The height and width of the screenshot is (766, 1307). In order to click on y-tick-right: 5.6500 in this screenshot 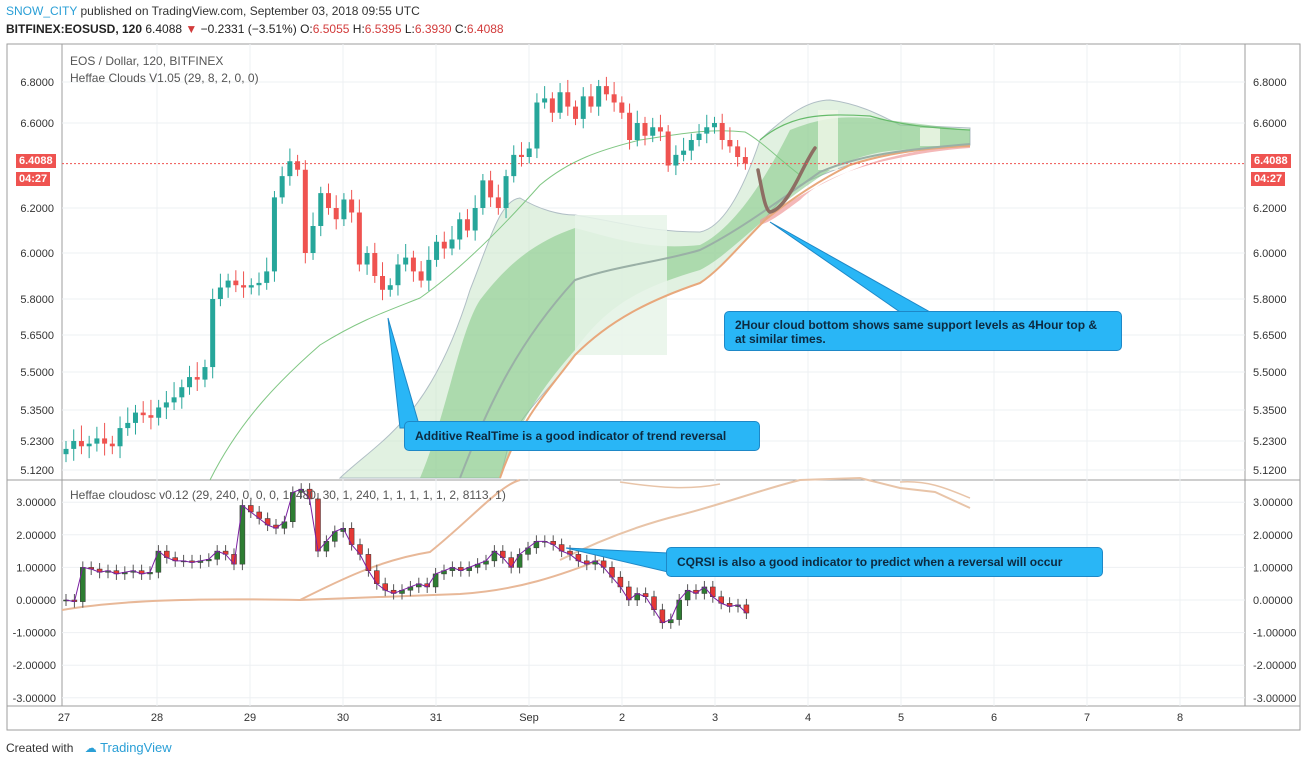, I will do `click(1270, 336)`.